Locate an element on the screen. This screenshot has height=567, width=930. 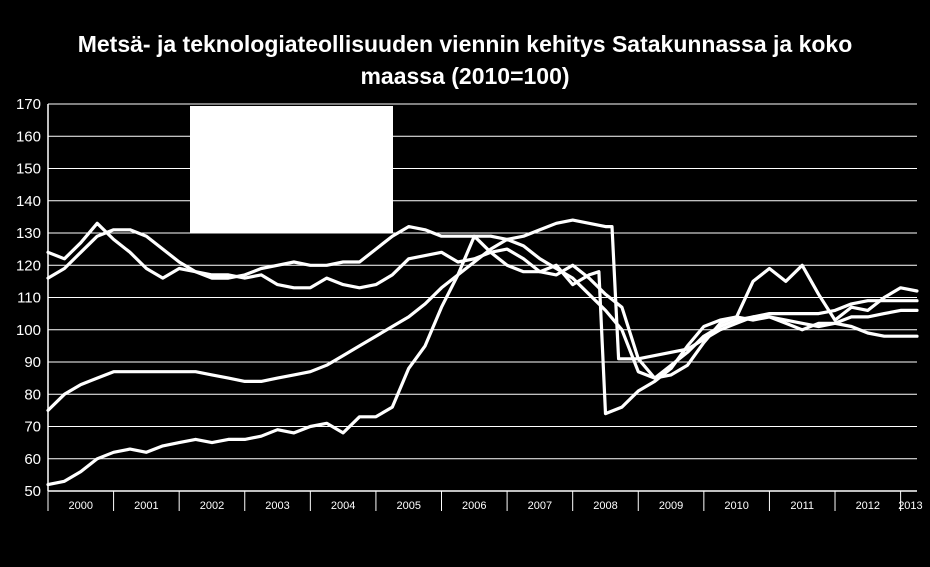
y-tick-label: 130 is located at coordinates (28, 233).